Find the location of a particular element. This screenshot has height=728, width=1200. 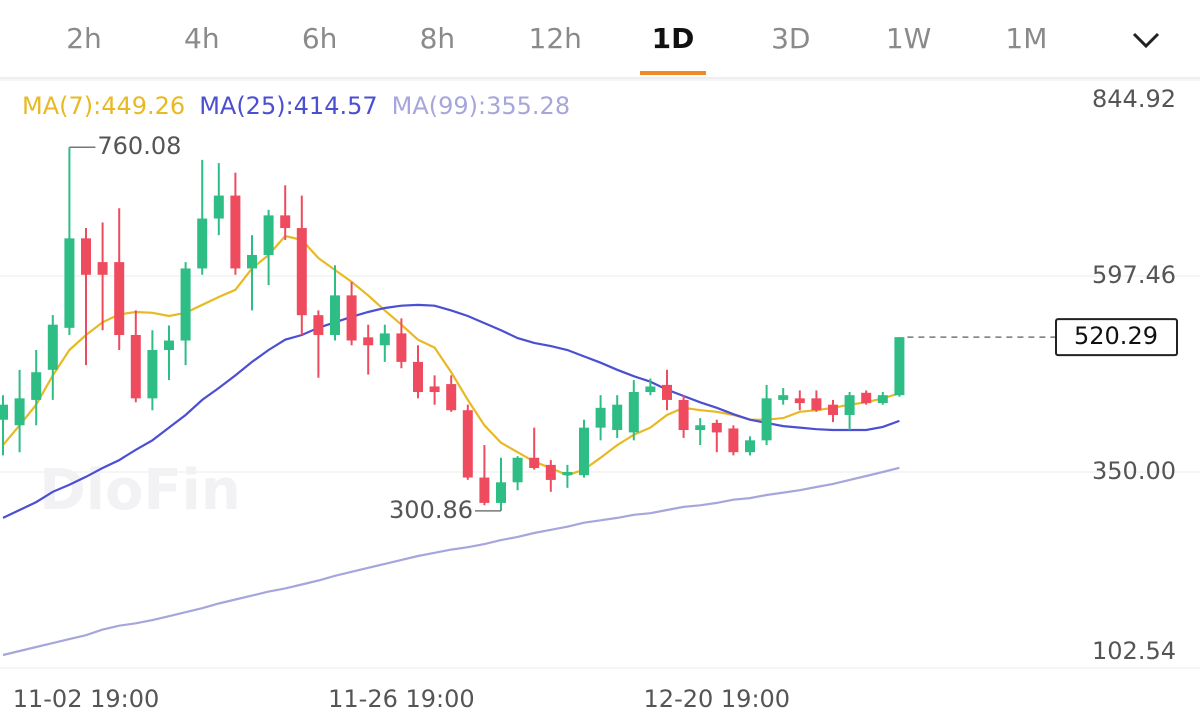

timeframe-tab: 1W is located at coordinates (909, 38).